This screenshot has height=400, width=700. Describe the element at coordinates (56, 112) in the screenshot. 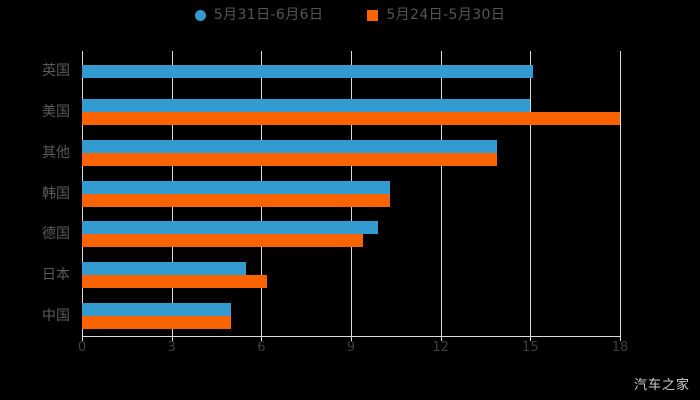

I see `y-axis-label-美国: 美国` at that location.